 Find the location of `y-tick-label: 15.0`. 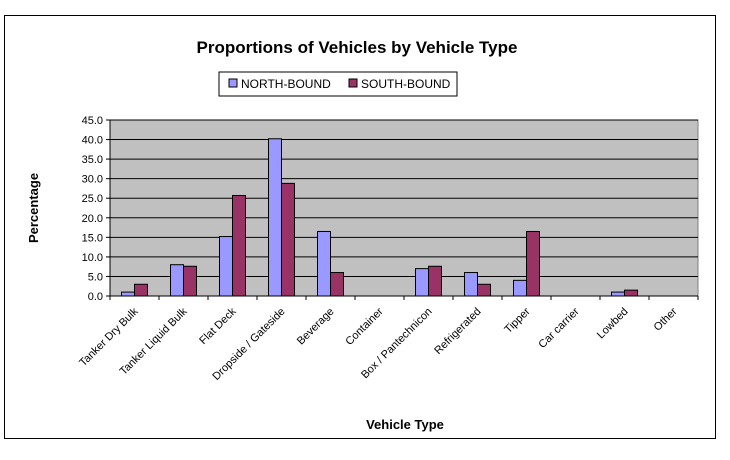

y-tick-label: 15.0 is located at coordinates (92, 238).